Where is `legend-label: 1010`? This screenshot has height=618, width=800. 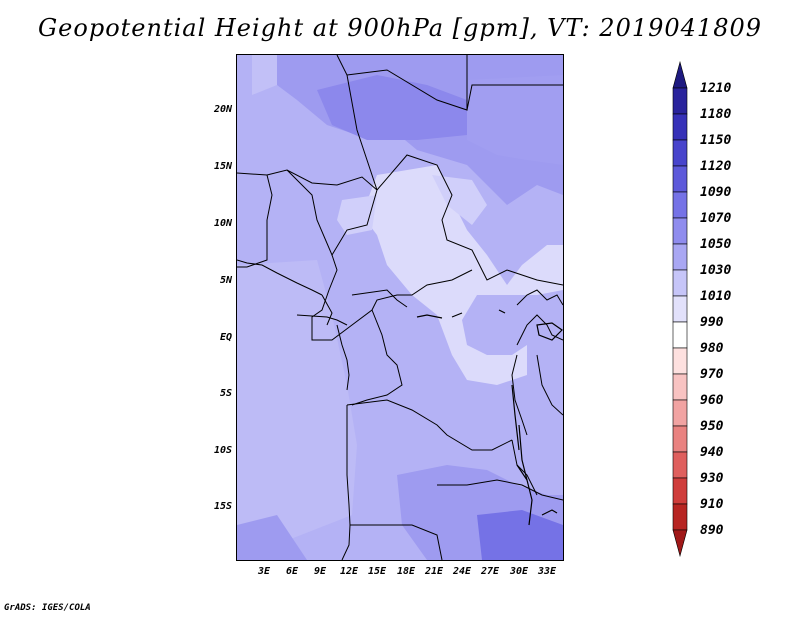
legend-label: 1010 is located at coordinates (716, 296).